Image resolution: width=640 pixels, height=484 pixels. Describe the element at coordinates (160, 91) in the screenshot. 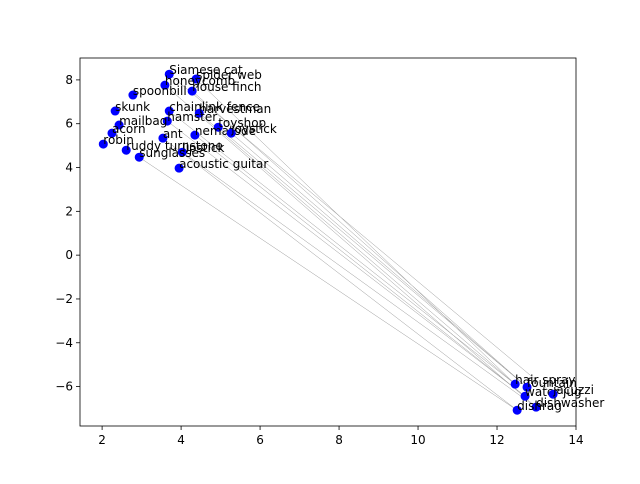

I see `point-label: spoonbill` at that location.